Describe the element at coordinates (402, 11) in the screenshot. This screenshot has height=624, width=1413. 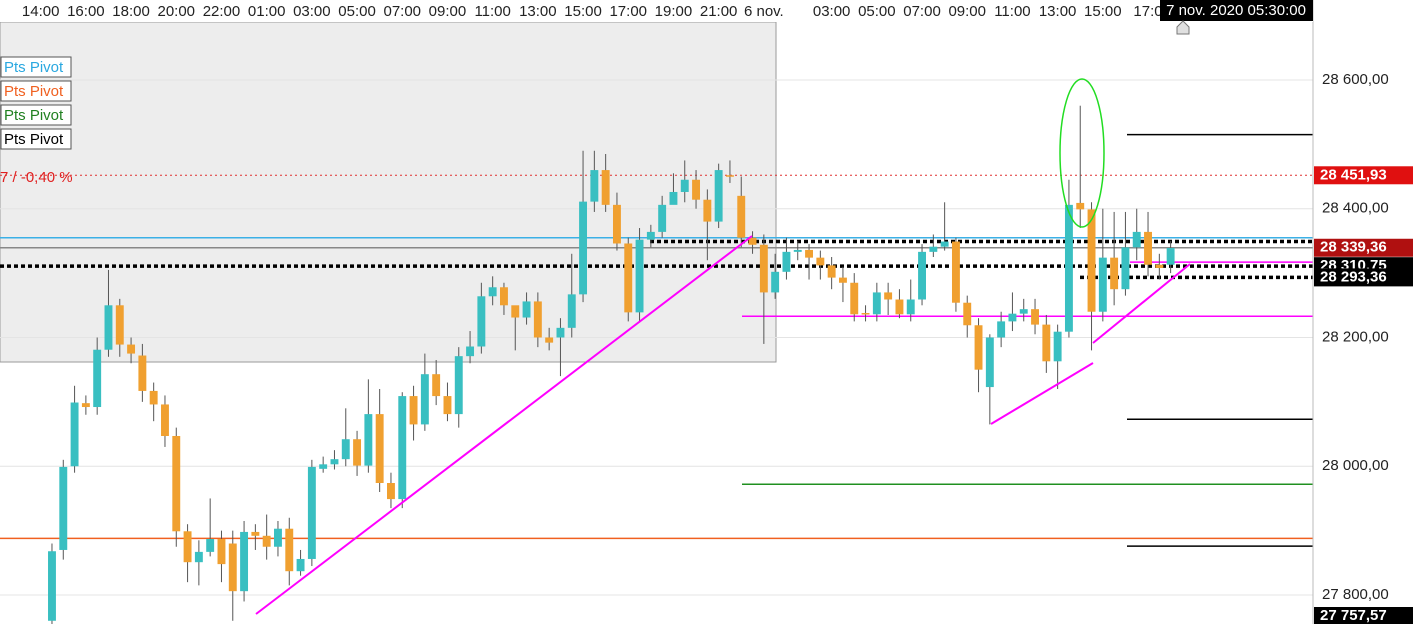
I see `x-tick-label: 07:00` at that location.